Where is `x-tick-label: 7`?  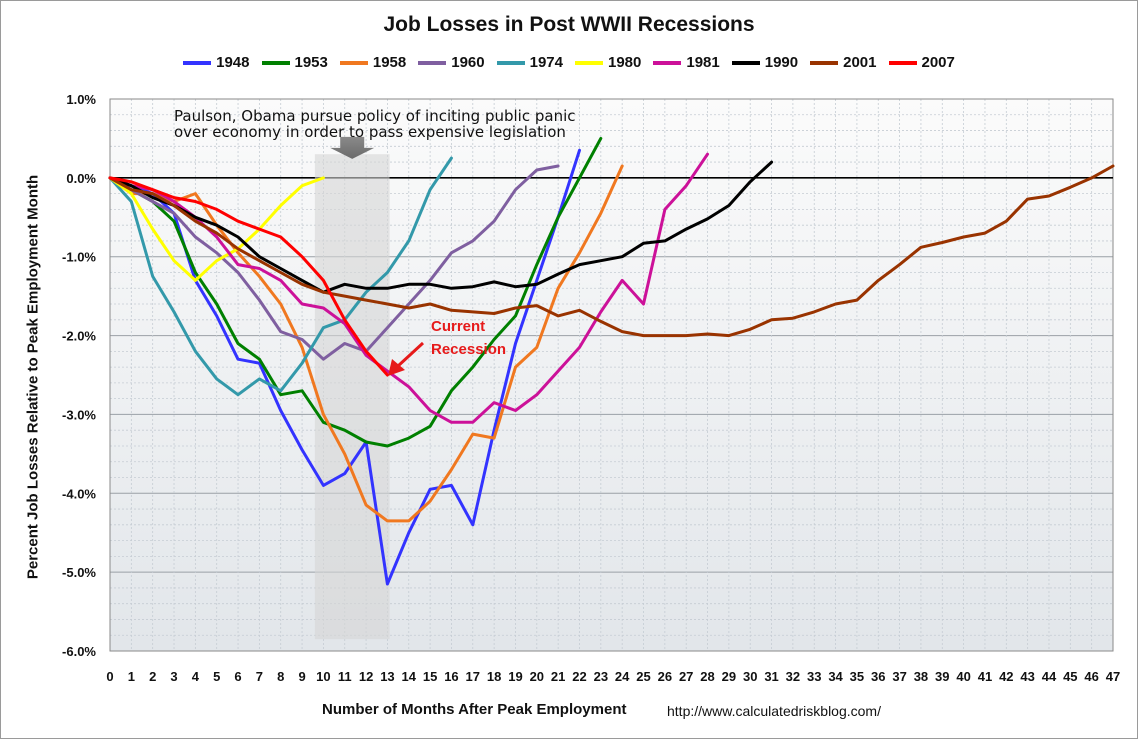 x-tick-label: 7 is located at coordinates (259, 676).